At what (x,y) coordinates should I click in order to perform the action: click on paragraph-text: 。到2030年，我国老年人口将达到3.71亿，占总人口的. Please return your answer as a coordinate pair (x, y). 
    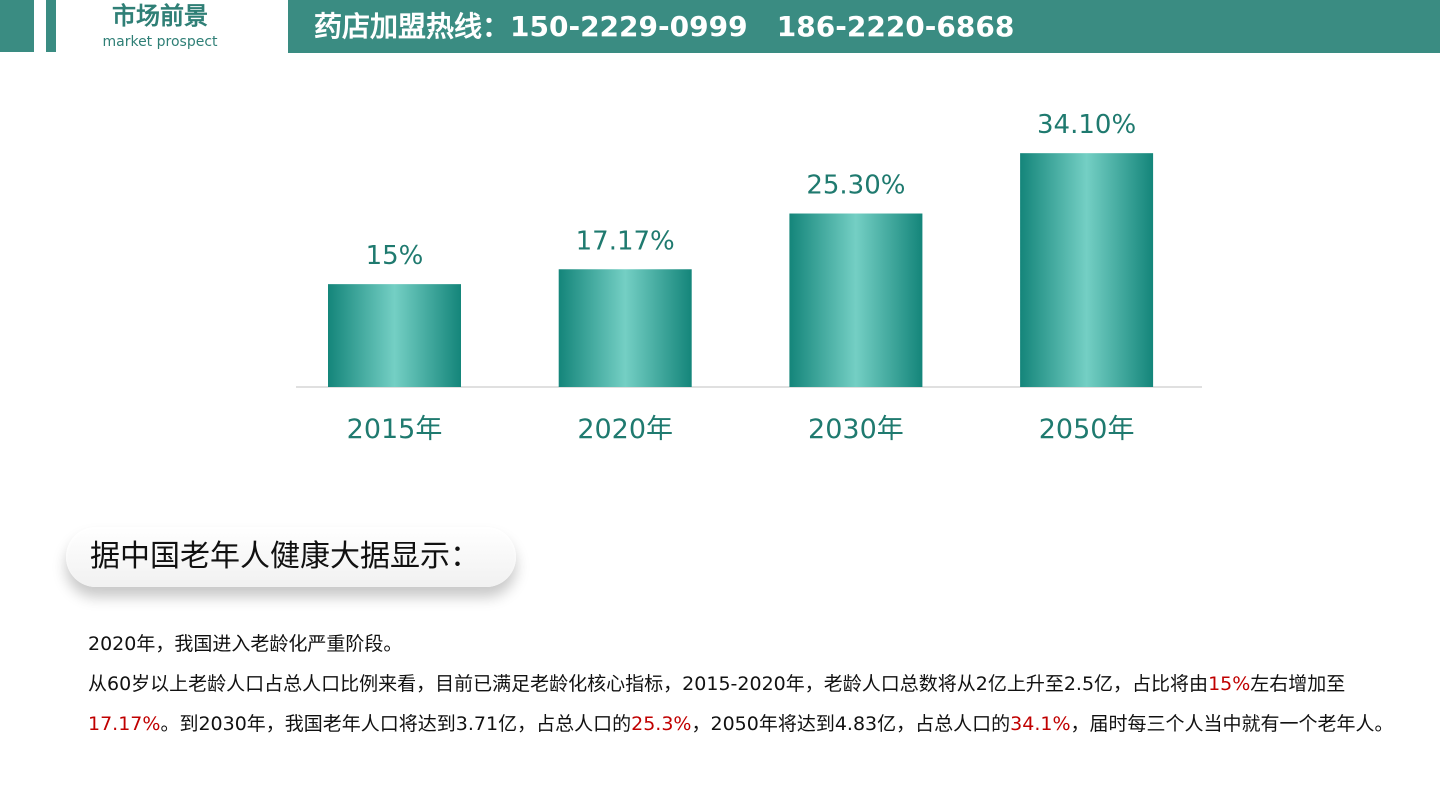
    Looking at the image, I should click on (396, 724).